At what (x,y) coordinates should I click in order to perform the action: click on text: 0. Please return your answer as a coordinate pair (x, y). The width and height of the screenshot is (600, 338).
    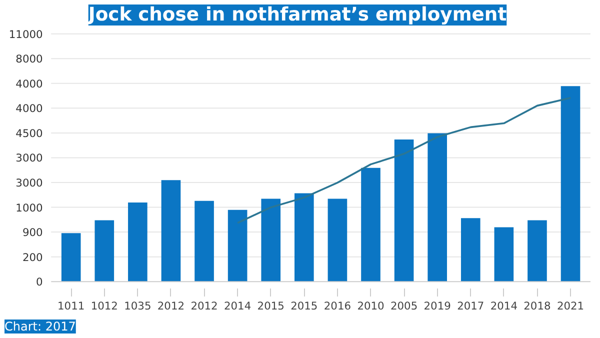
    Looking at the image, I should click on (40, 282).